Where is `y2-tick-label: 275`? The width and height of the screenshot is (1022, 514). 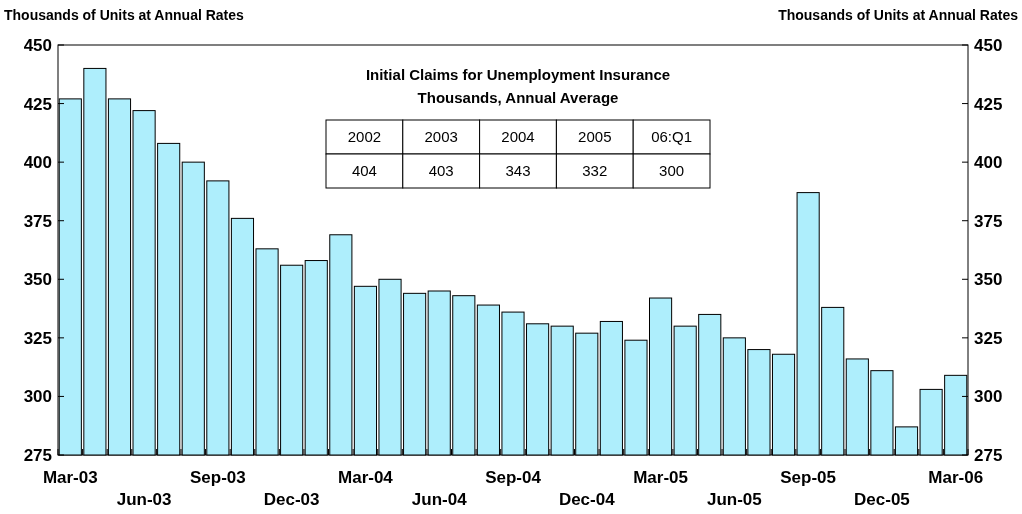 y2-tick-label: 275 is located at coordinates (988, 455).